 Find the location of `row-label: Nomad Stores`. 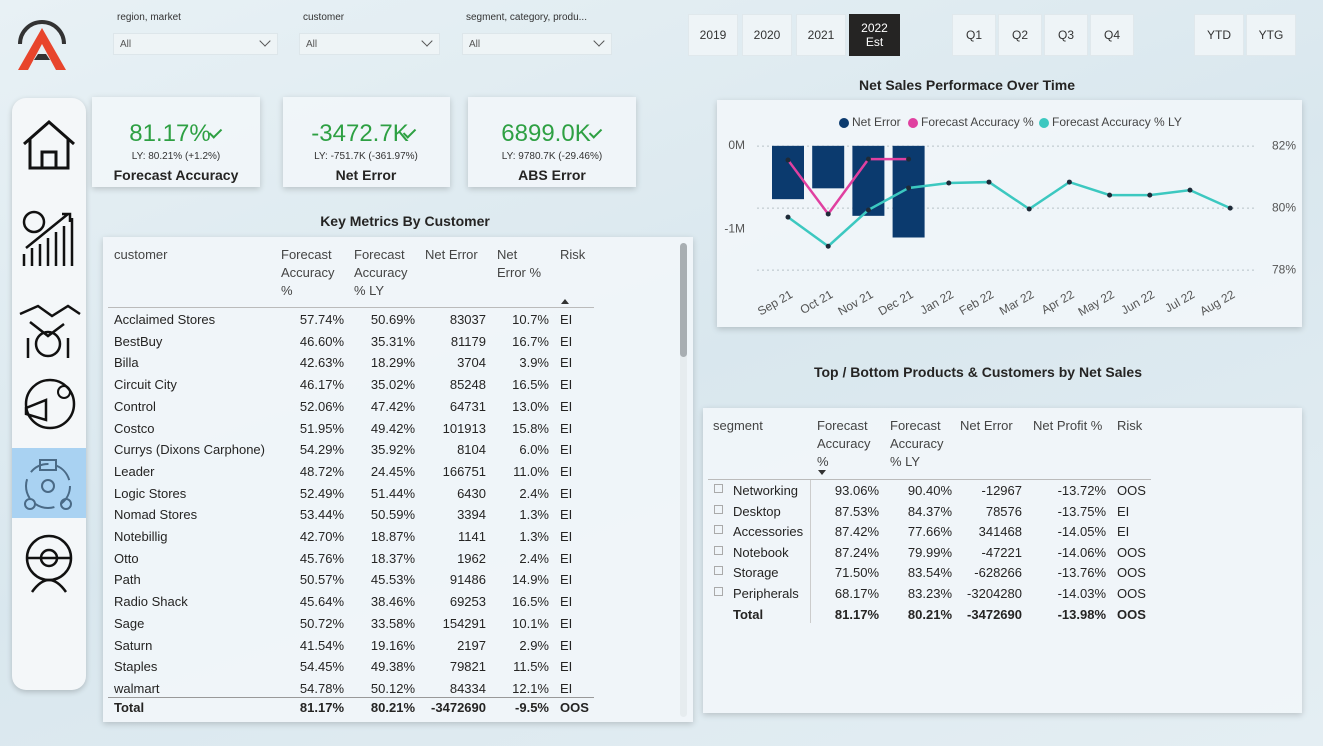

row-label: Nomad Stores is located at coordinates (156, 515).